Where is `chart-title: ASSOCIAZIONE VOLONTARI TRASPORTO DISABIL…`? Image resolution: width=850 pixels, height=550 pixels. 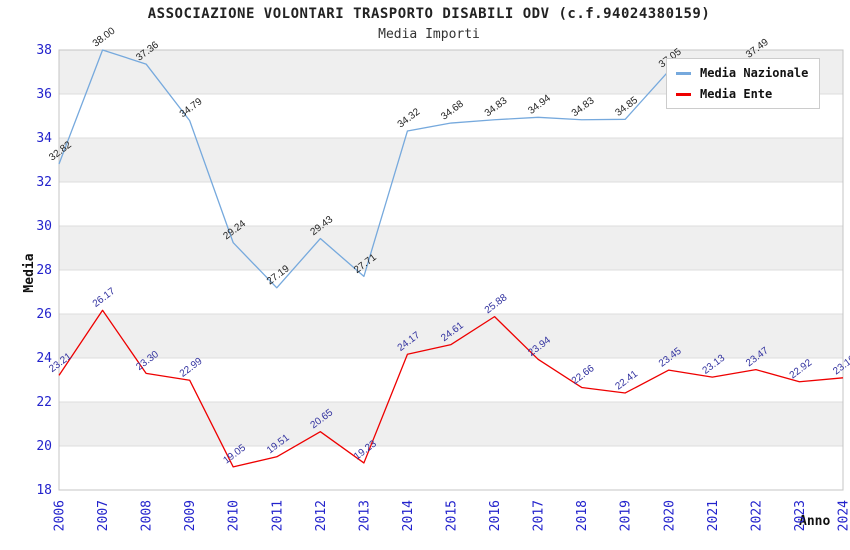 chart-title: ASSOCIAZIONE VOLONTARI TRASPORTO DISABIL… is located at coordinates (429, 14).